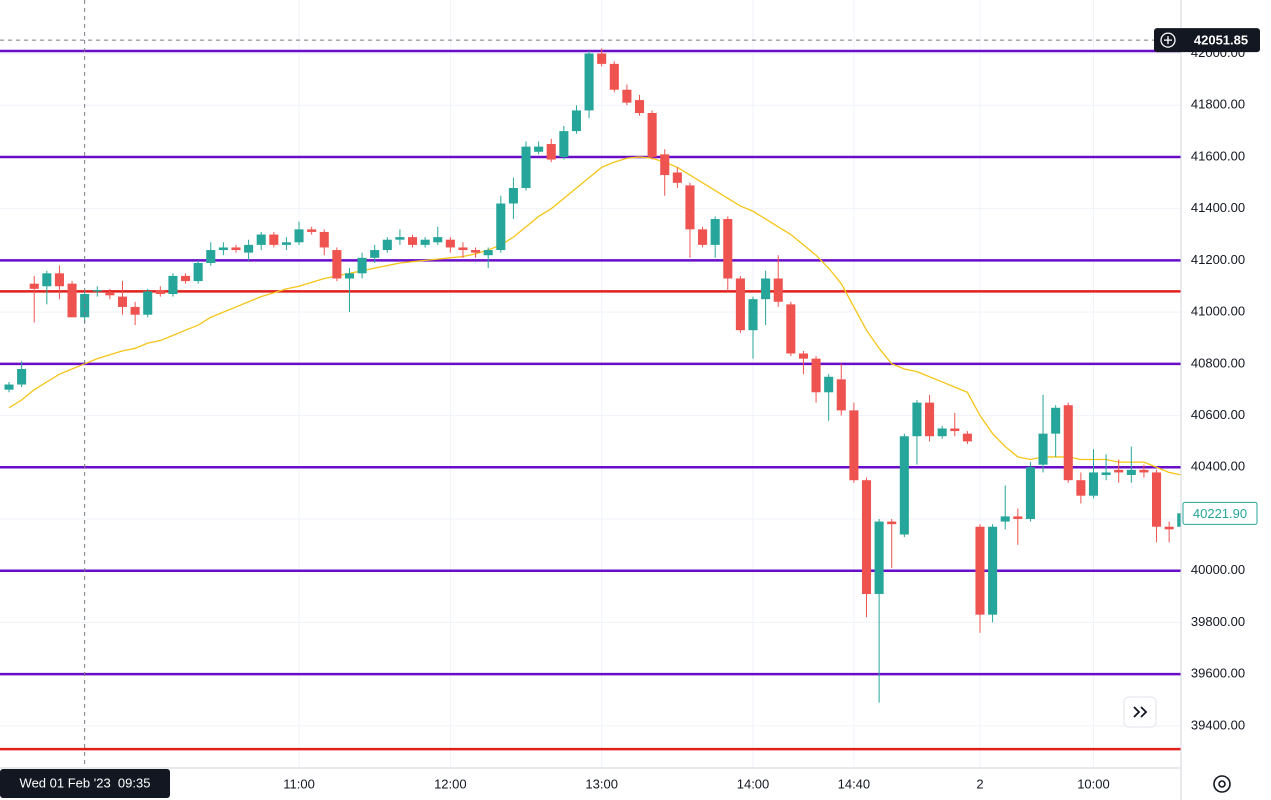  I want to click on settings-ring, so click(1222, 784).